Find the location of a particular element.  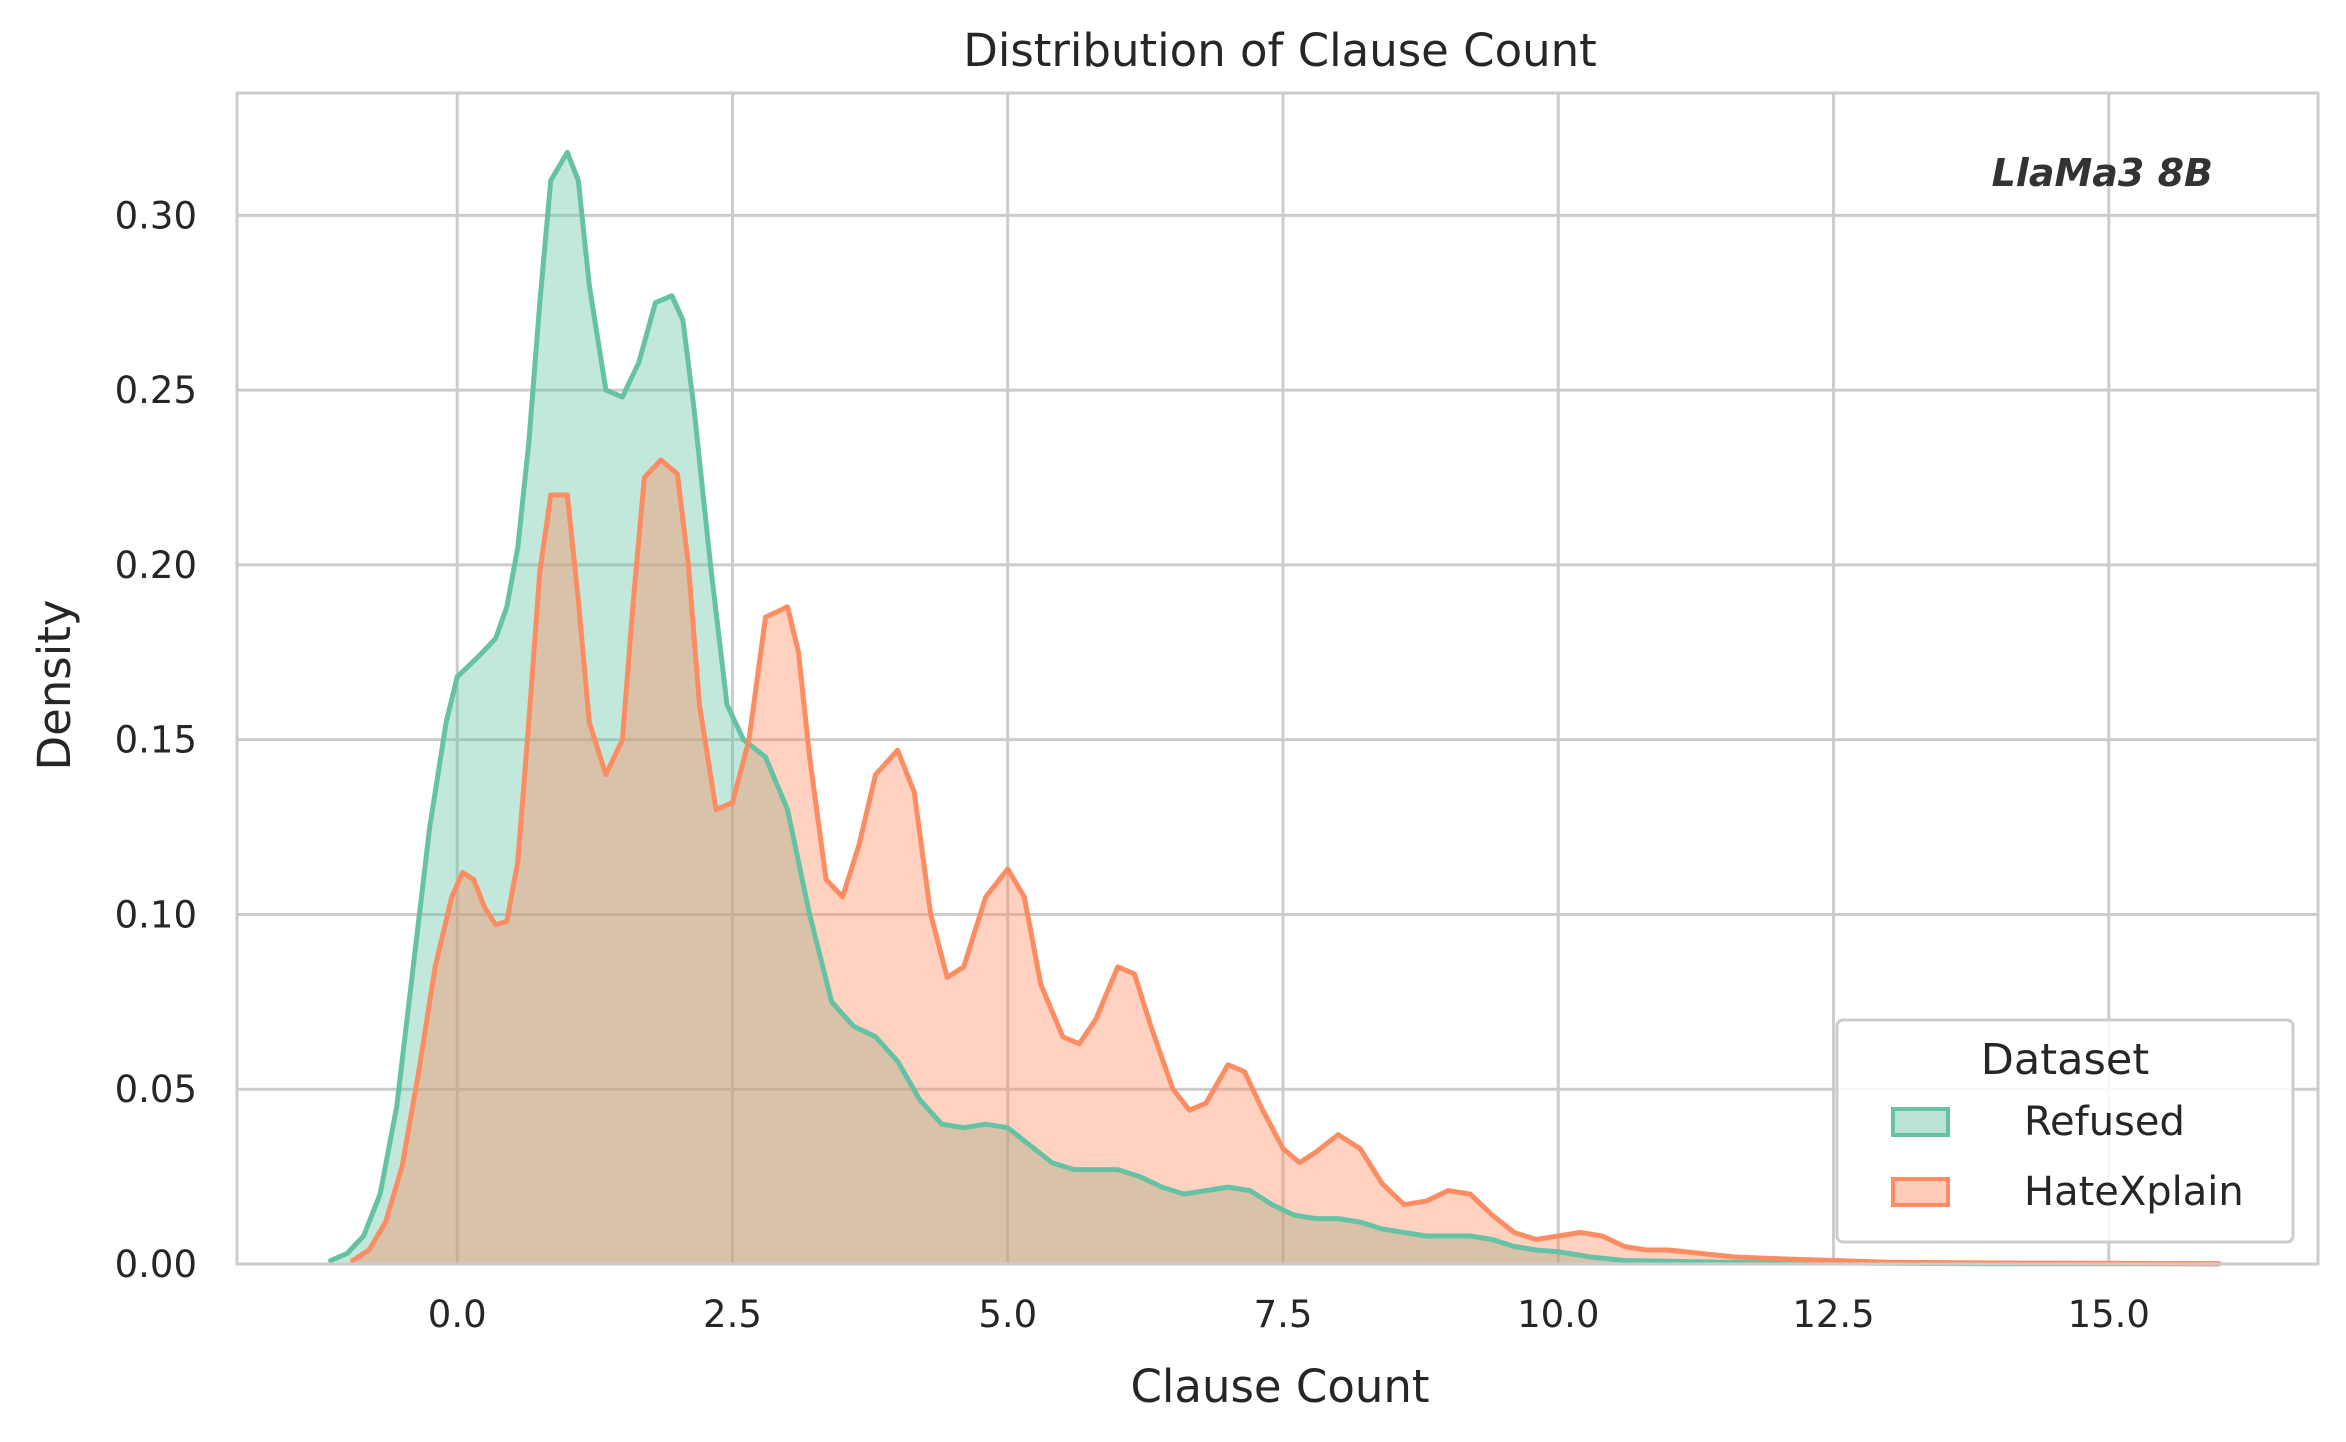

x-axis-label: Clause Count is located at coordinates (1279, 1386).